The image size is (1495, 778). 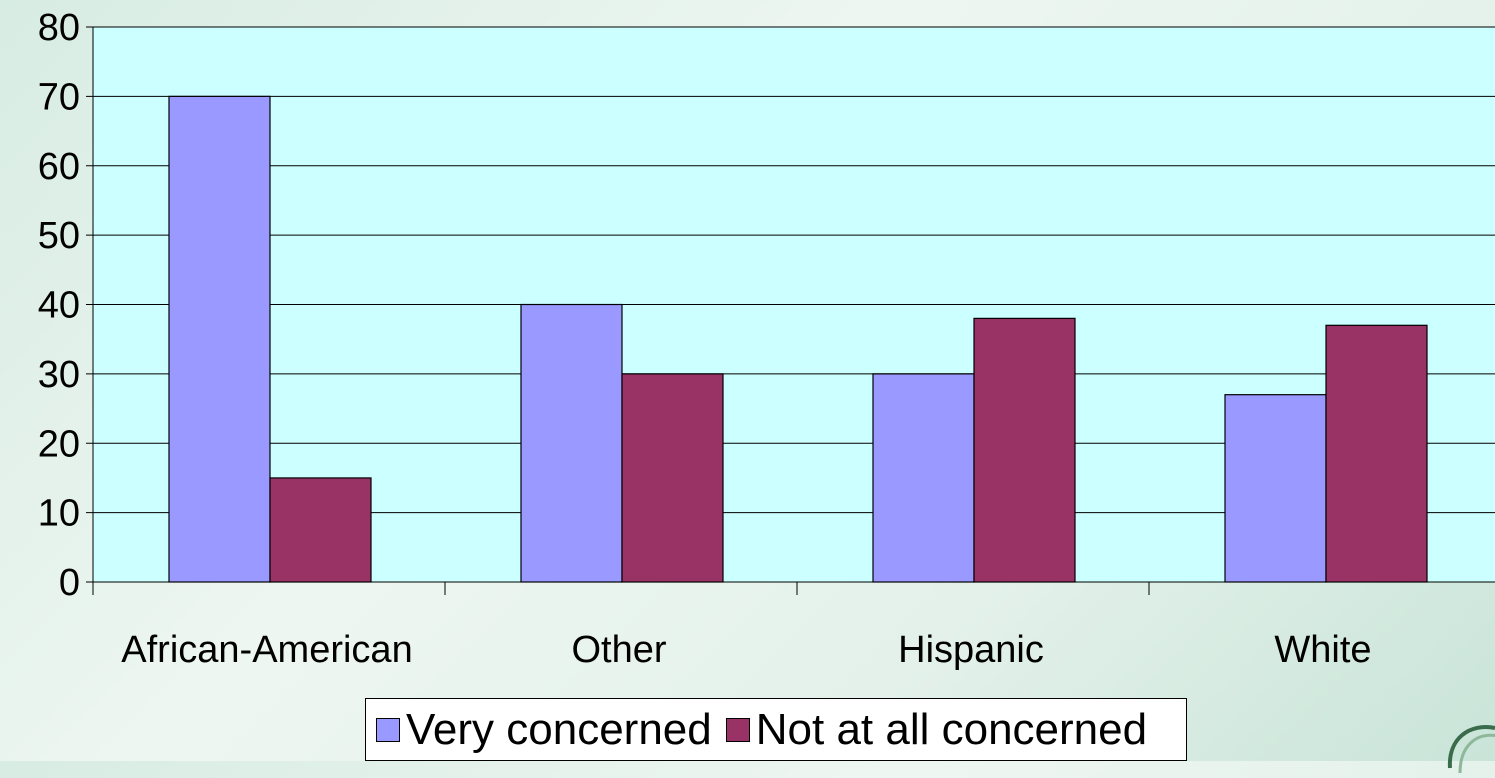 I want to click on y-tick-label-80: 80, so click(x=59, y=28).